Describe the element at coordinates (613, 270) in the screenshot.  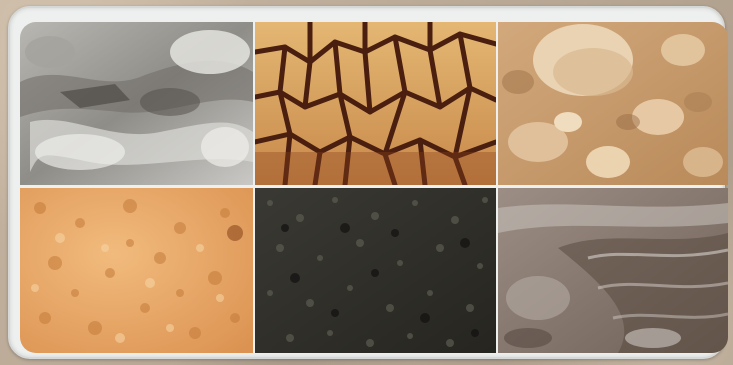
I see `wet-mud-soil-image` at that location.